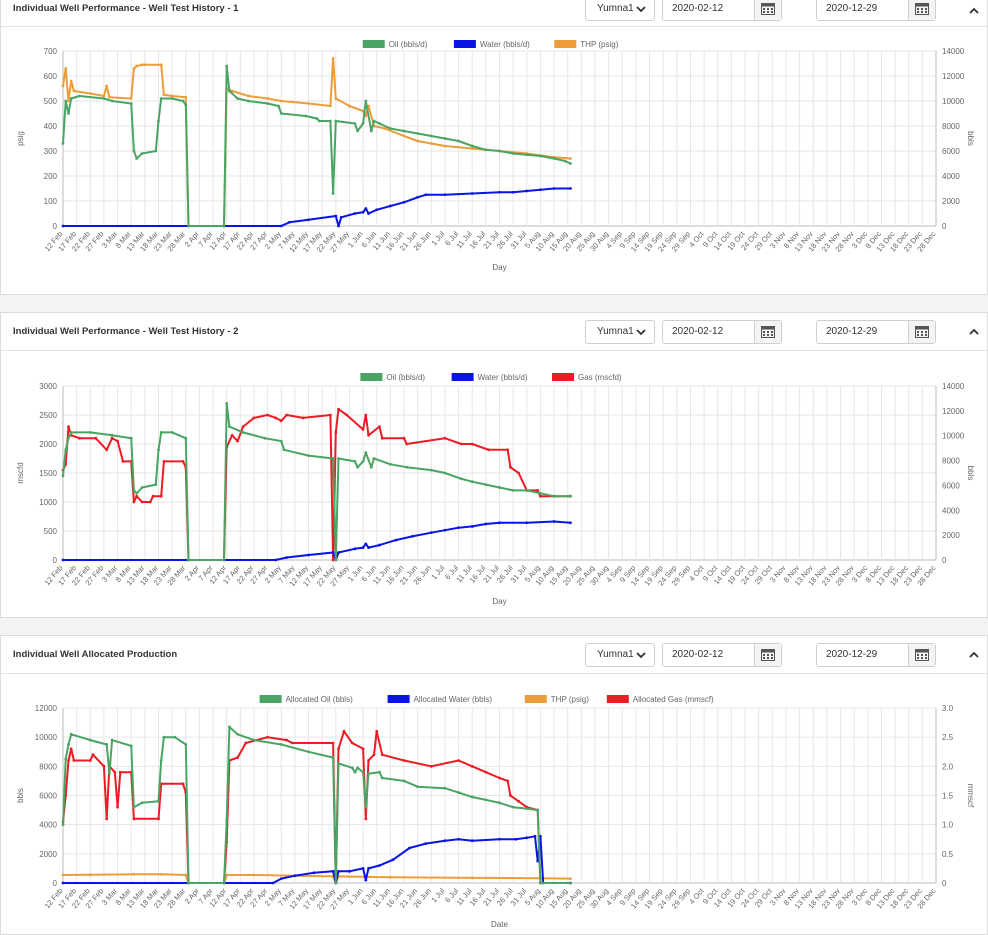 The height and width of the screenshot is (935, 988). Describe the element at coordinates (970, 796) in the screenshot. I see `y-axis-title-right: mmscf` at that location.